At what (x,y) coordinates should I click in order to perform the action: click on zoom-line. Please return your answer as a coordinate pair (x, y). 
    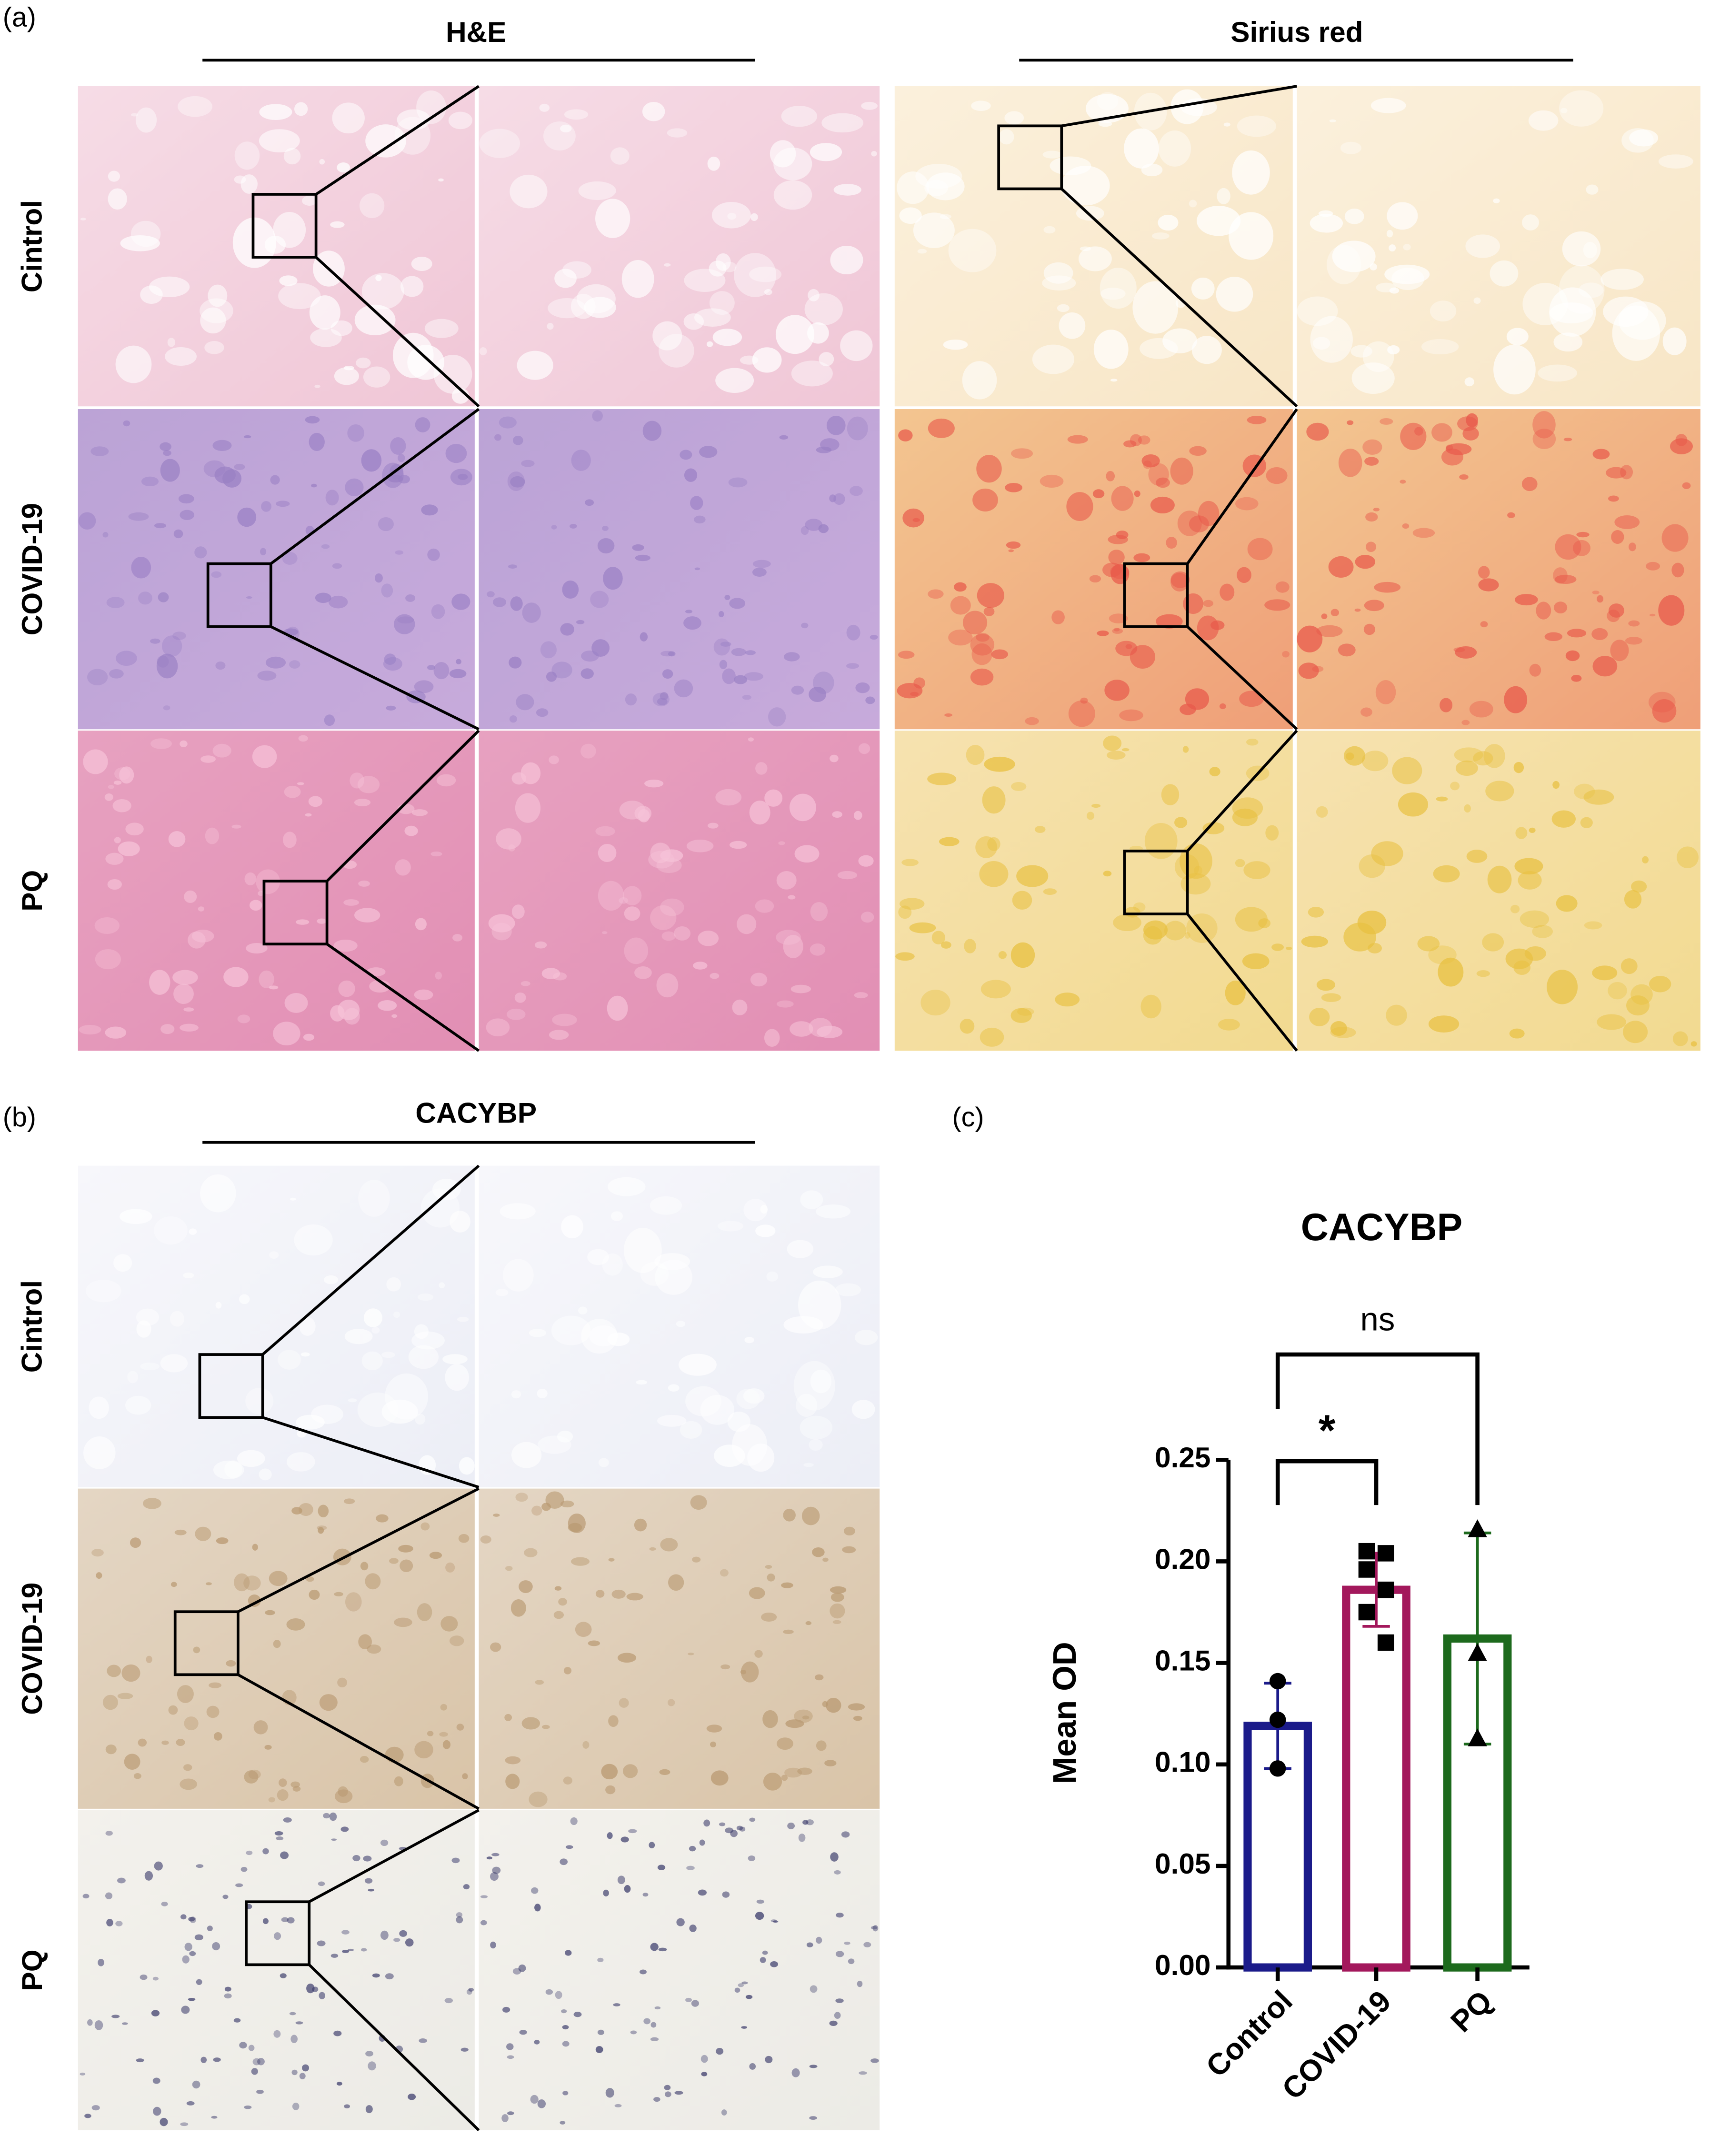
    Looking at the image, I should click on (1242, 486).